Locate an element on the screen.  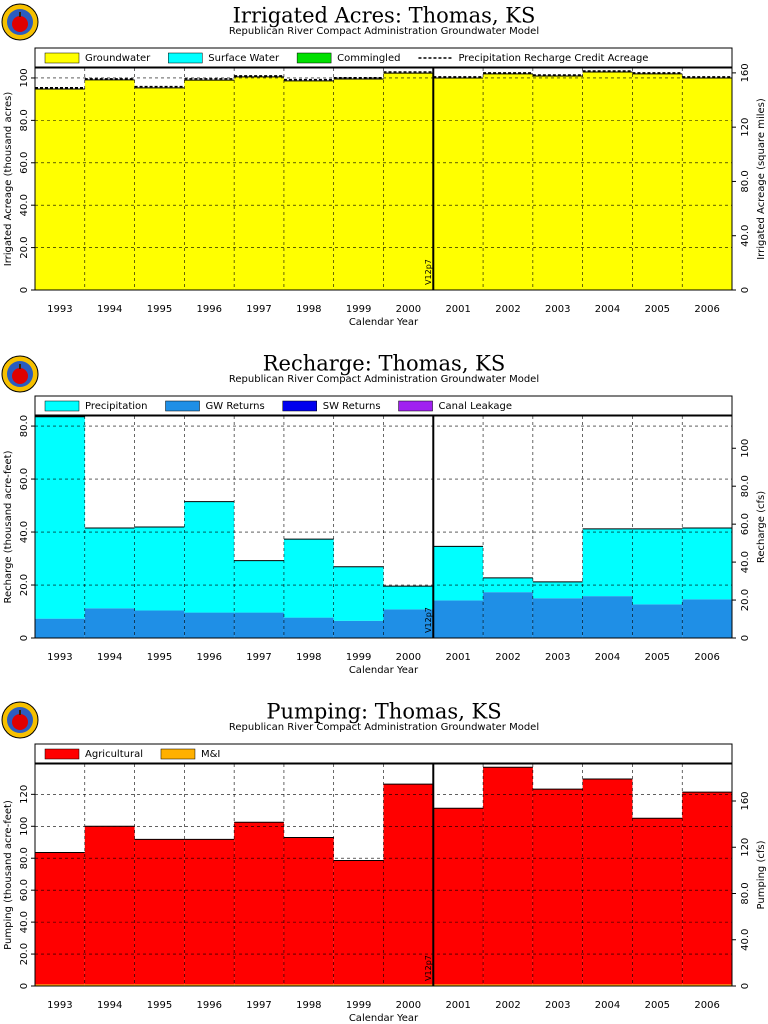
annotation: V12p7 is located at coordinates (428, 968).